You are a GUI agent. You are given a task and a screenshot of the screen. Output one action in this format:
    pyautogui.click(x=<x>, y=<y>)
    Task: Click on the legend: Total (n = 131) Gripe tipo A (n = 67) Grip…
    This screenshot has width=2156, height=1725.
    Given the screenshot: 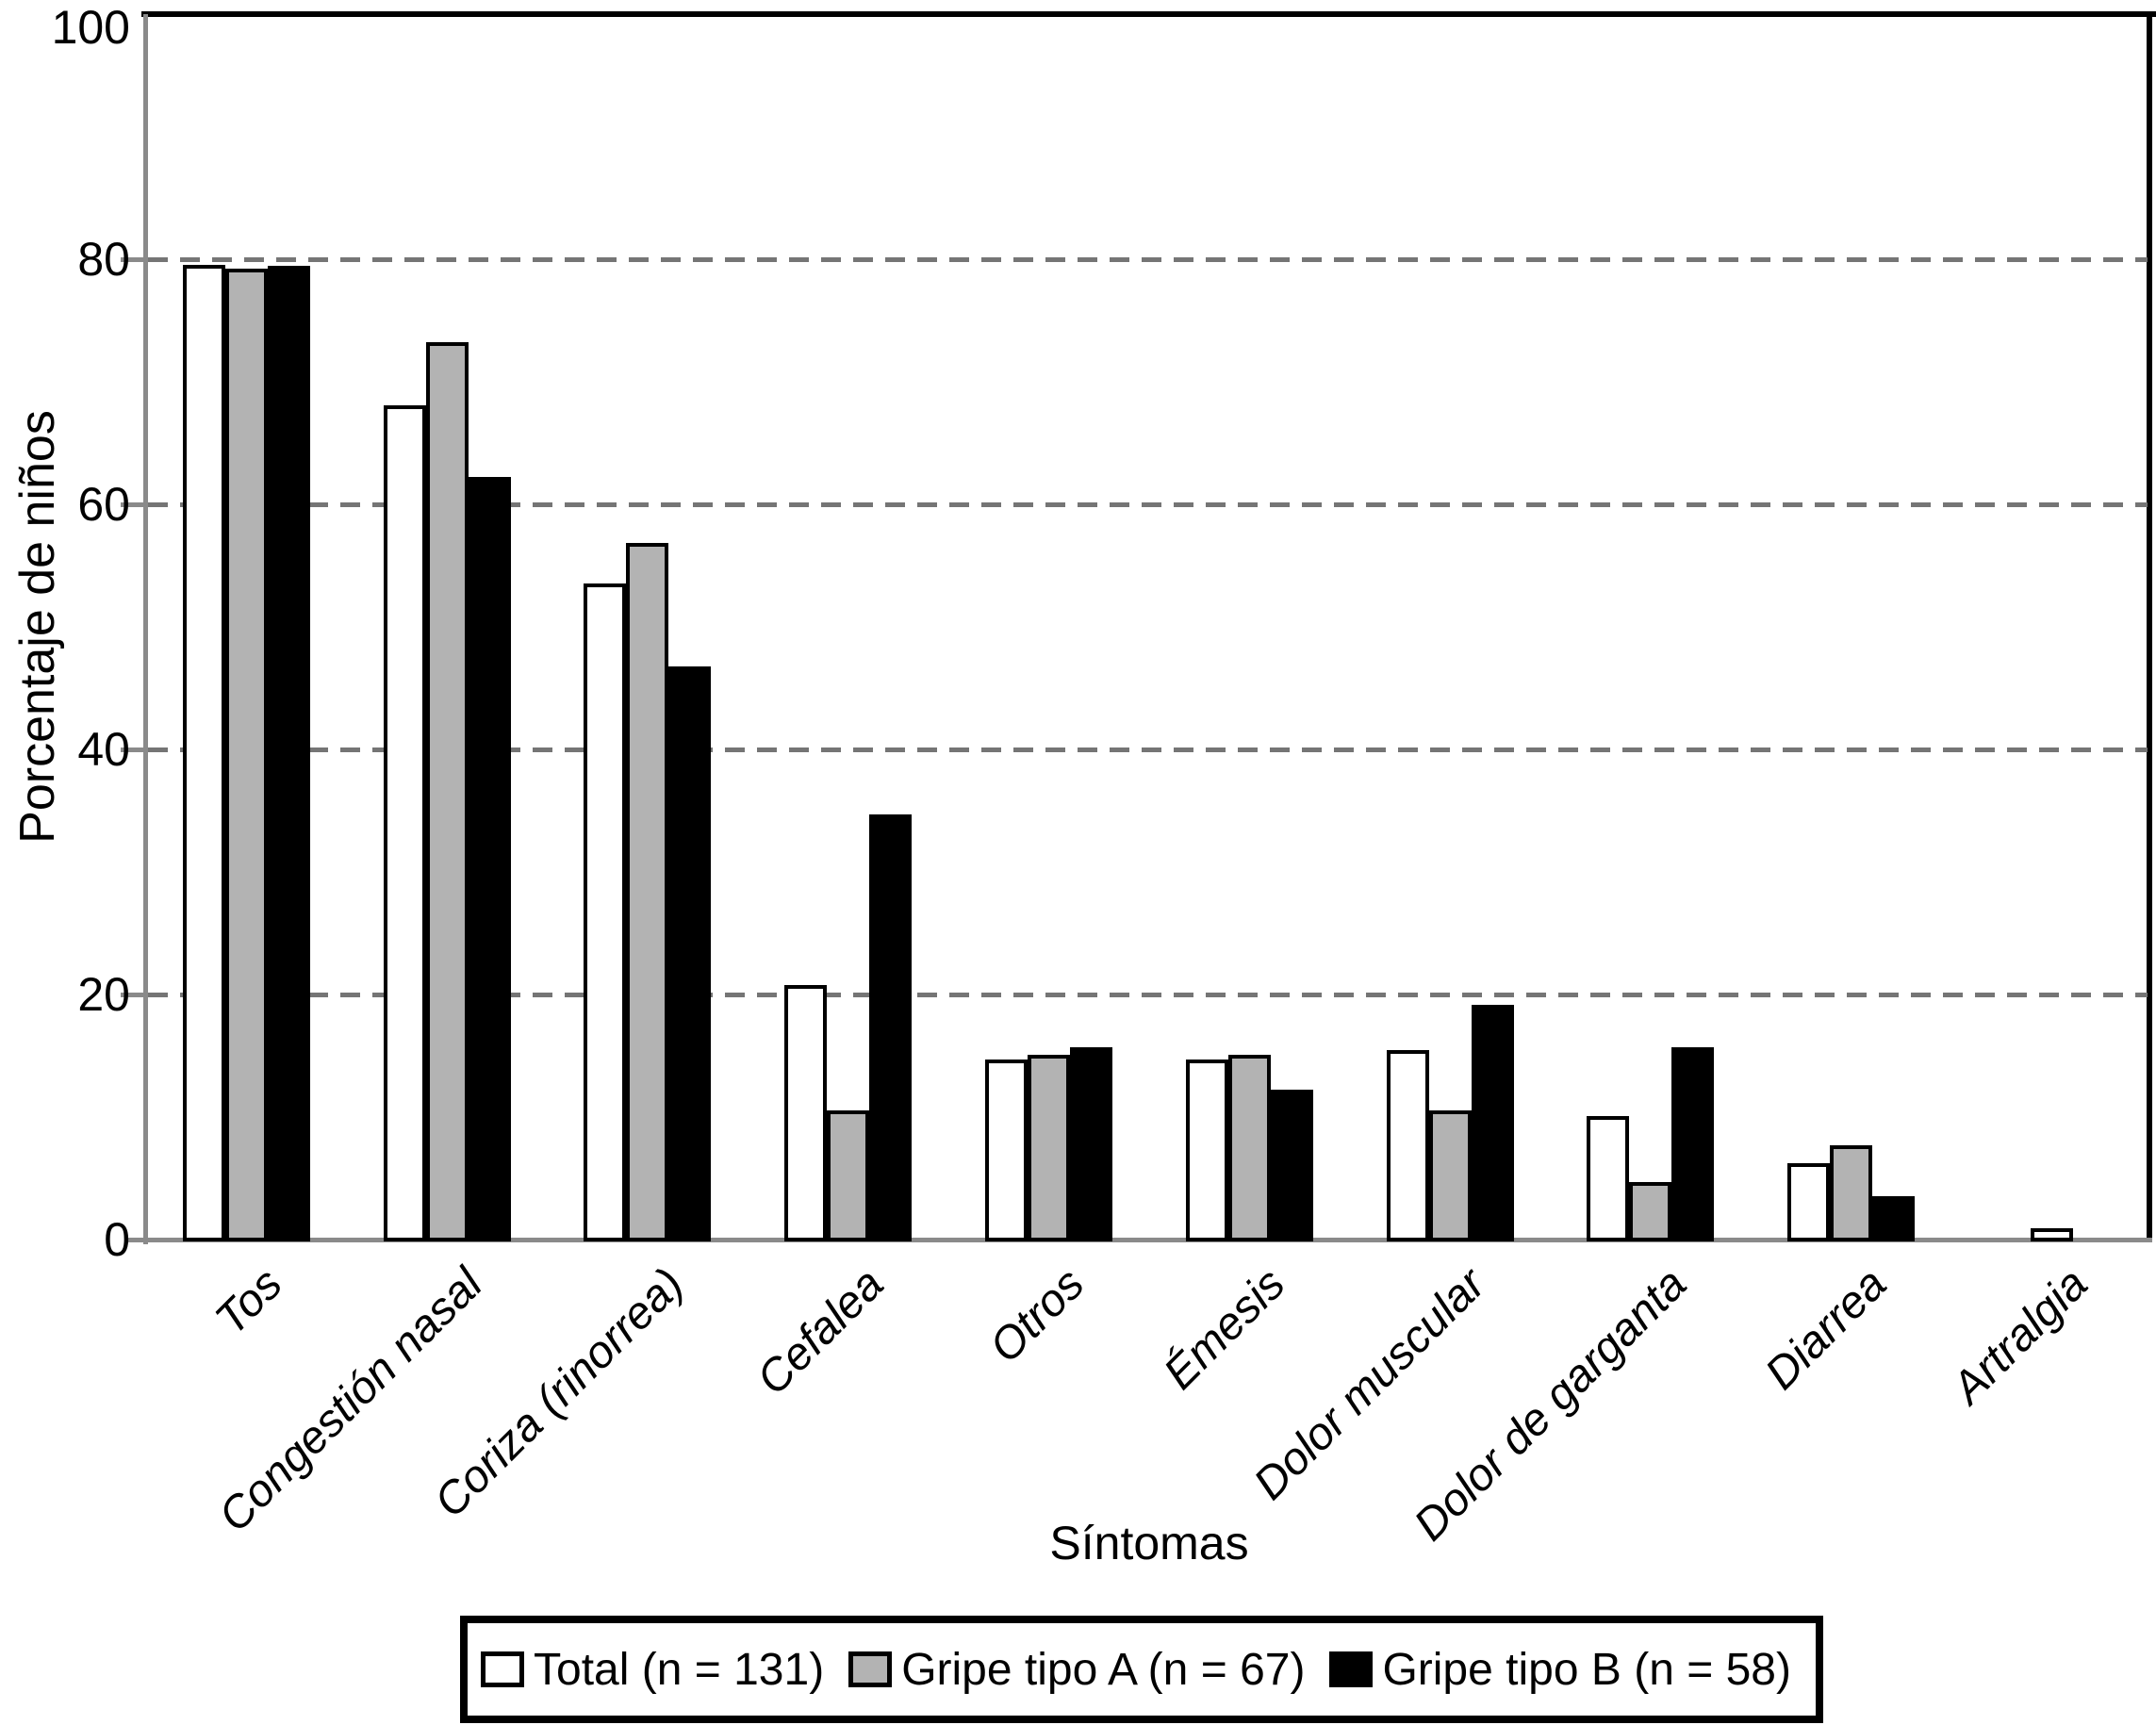 What is the action you would take?
    pyautogui.click(x=1141, y=1670)
    